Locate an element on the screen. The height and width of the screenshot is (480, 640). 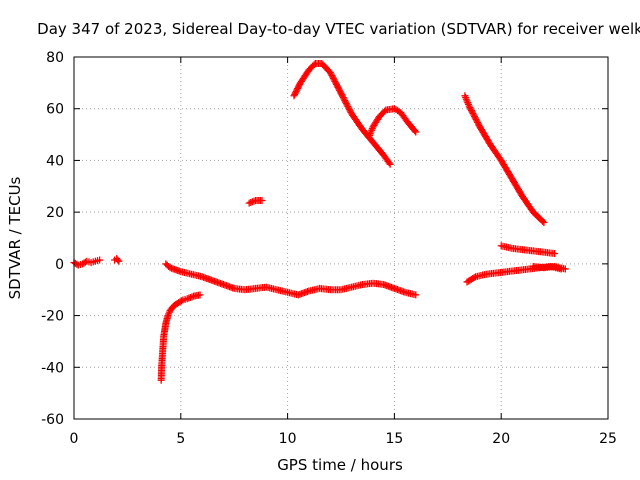
y-tick-label: -20 is located at coordinates (52, 317).